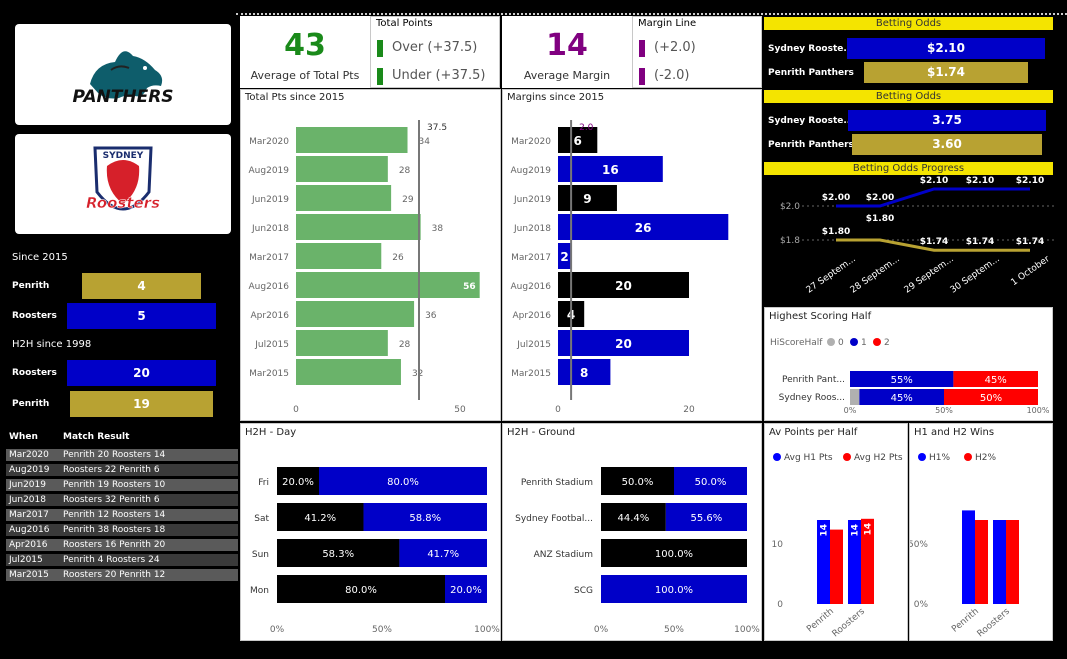 The height and width of the screenshot is (659, 1067). I want to click on total-pts-value-label: 32, so click(417, 374).